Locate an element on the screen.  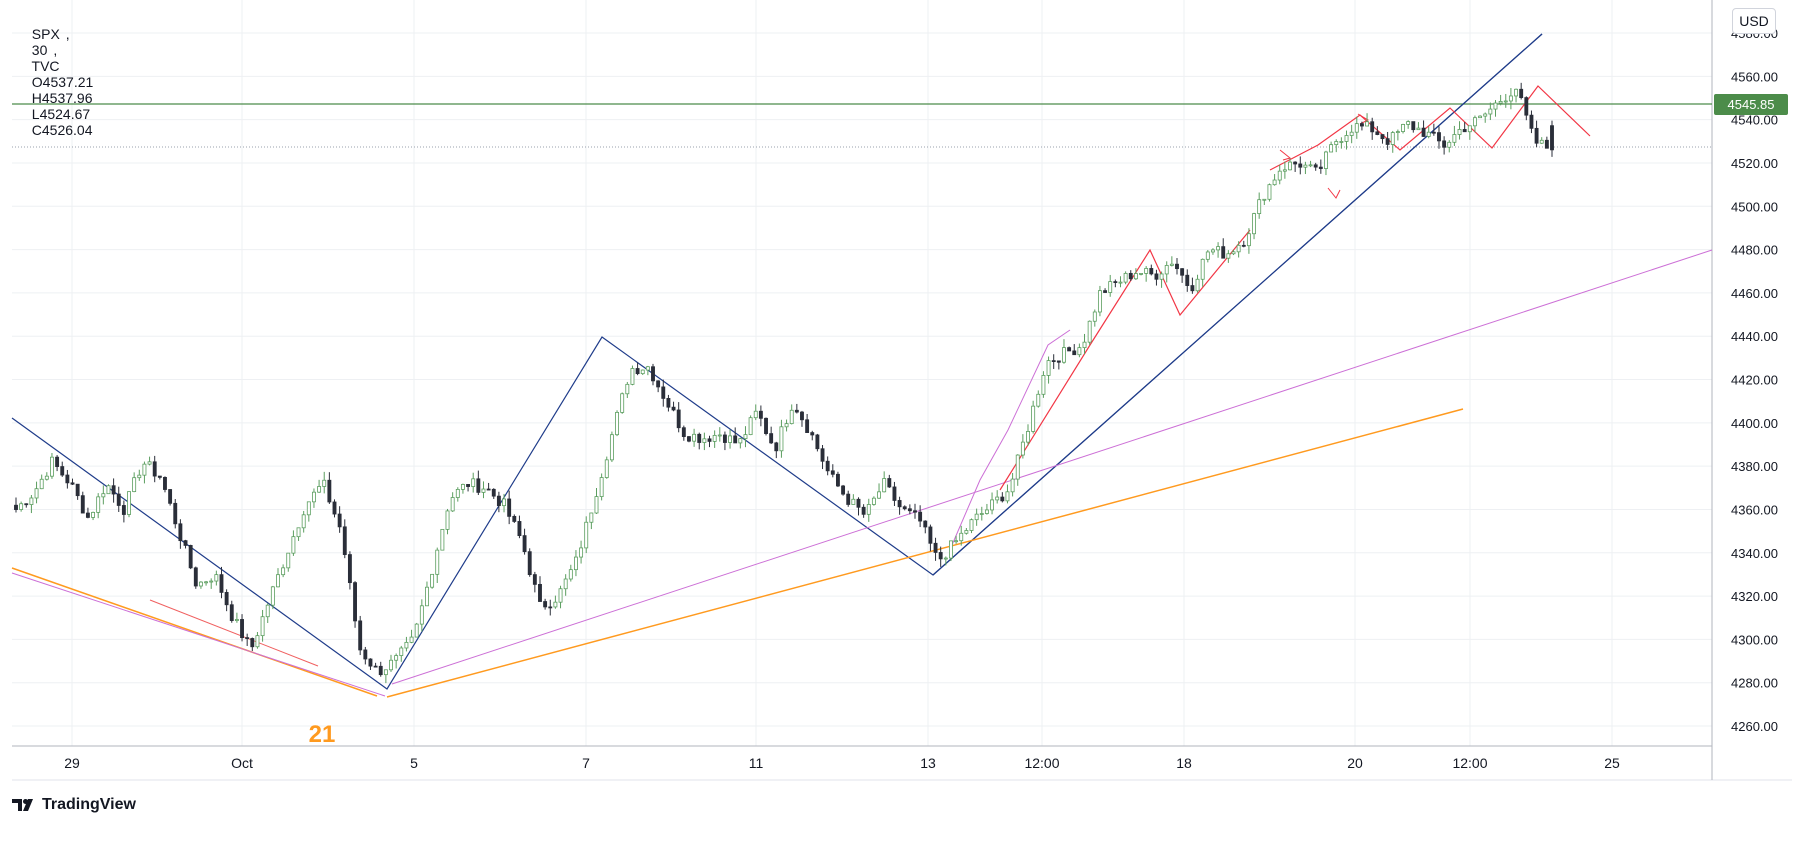
legend-symbol: SPX is located at coordinates (45, 34).